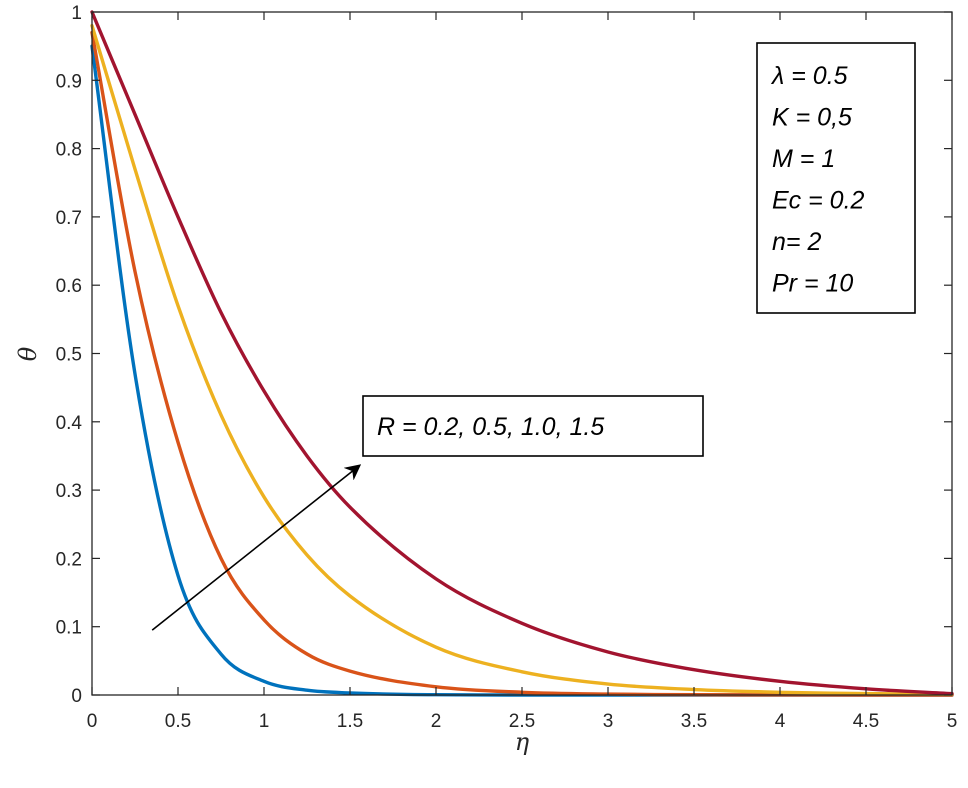 The height and width of the screenshot is (788, 968). Describe the element at coordinates (28, 353) in the screenshot. I see `y-axis-label: θ` at that location.